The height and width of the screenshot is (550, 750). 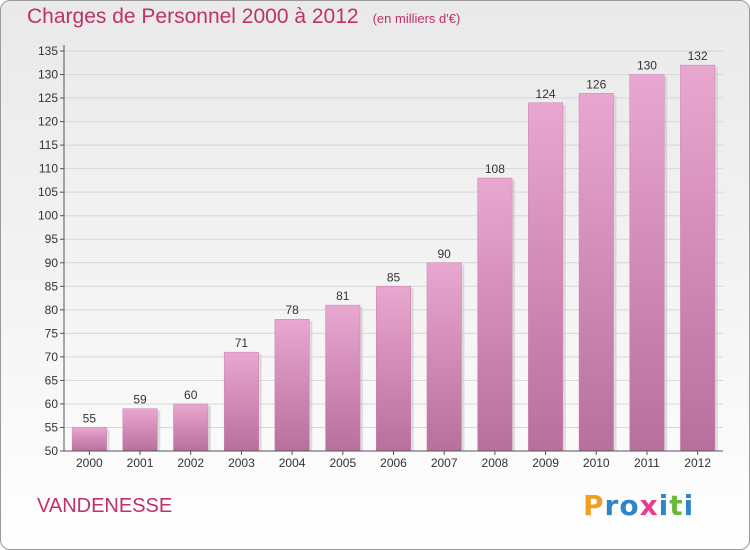 I want to click on x-tick-label: 2000, so click(x=89, y=463).